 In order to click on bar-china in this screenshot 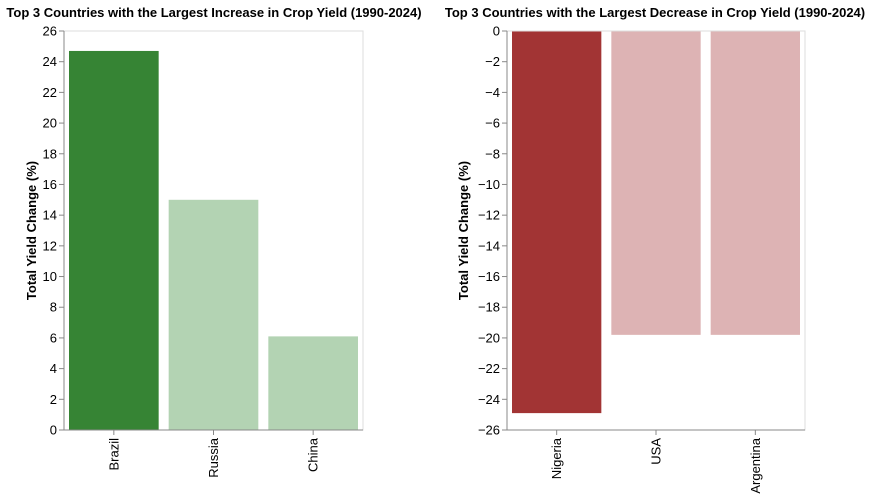, I will do `click(313, 383)`.